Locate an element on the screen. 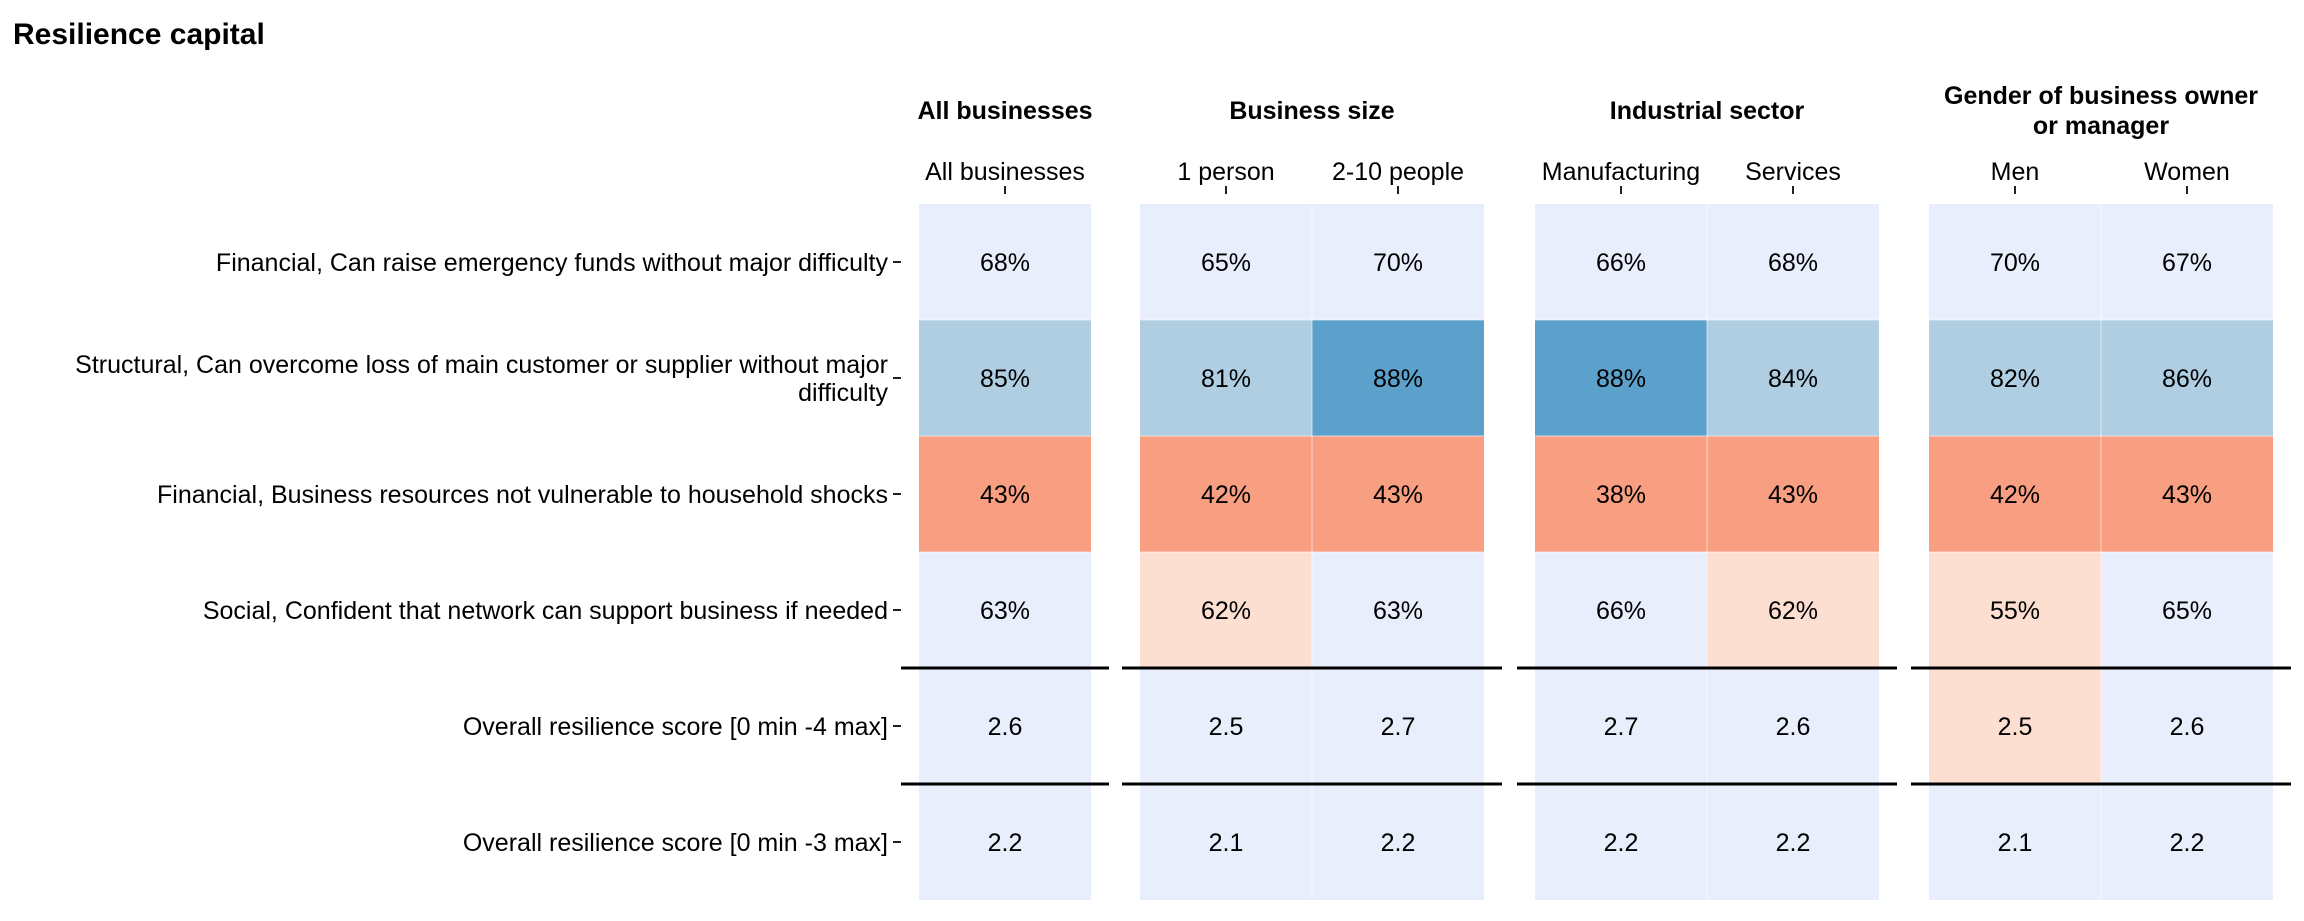 The image size is (2304, 921). cell-value: 62% is located at coordinates (1793, 611).